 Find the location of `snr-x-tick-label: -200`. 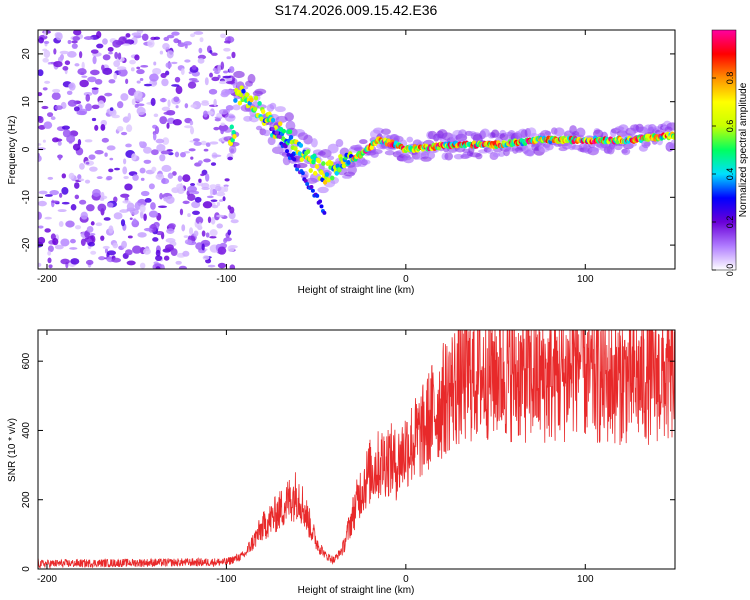

snr-x-tick-label: -200 is located at coordinates (47, 579).